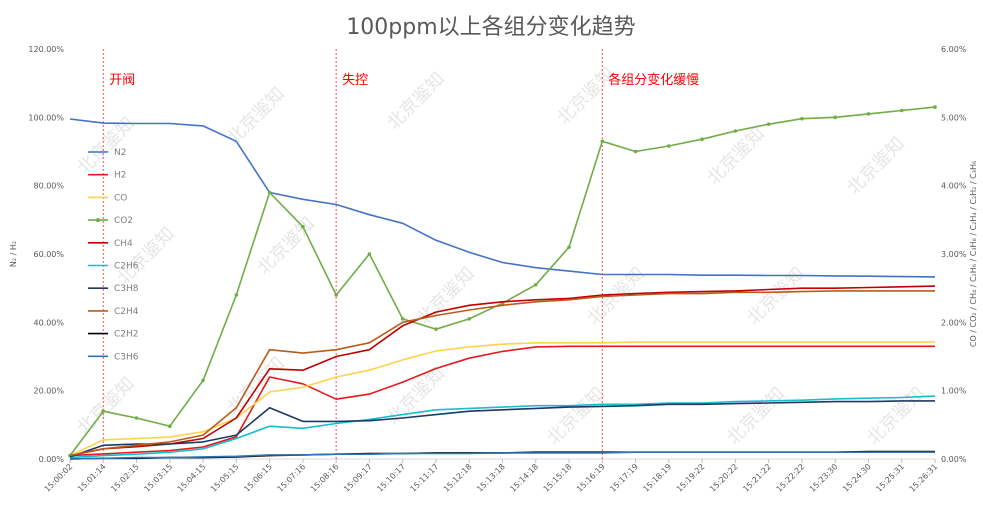 This screenshot has height=524, width=983. What do you see at coordinates (724, 478) in the screenshot?
I see `x-tick-label: 15:20:22` at bounding box center [724, 478].